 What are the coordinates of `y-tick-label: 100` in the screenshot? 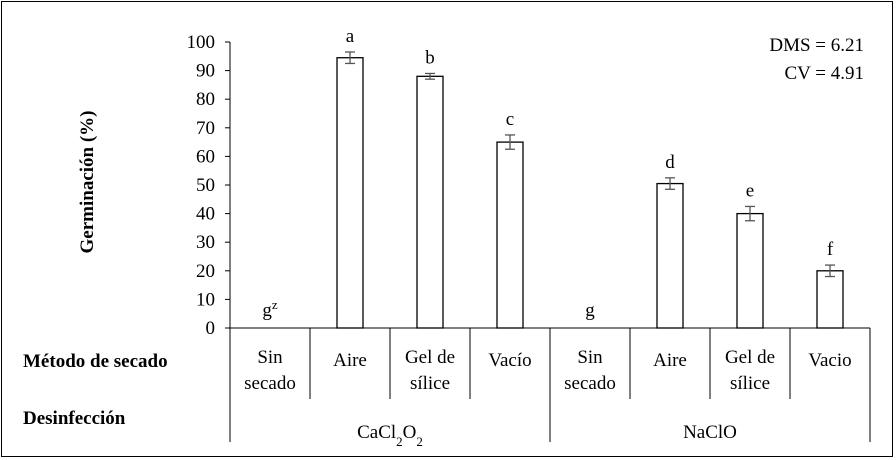 It's located at (201, 42).